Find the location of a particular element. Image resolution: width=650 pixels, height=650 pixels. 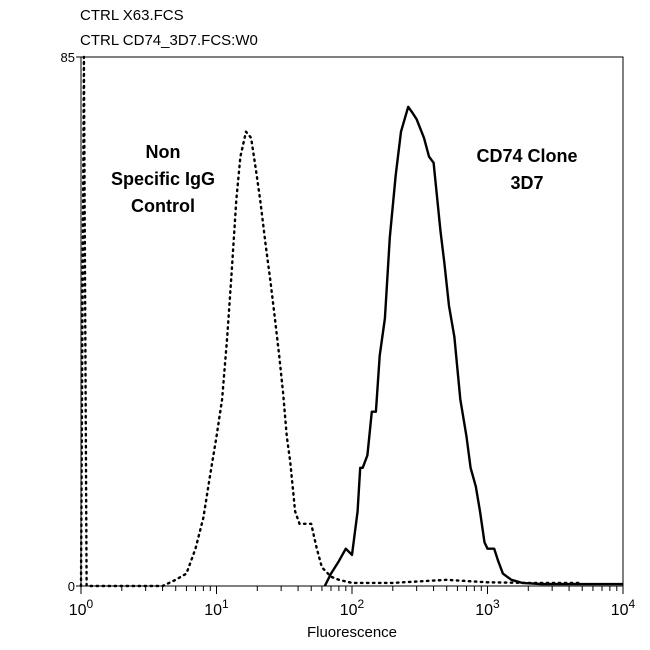

x-tick-label: 10³ is located at coordinates (487, 608).